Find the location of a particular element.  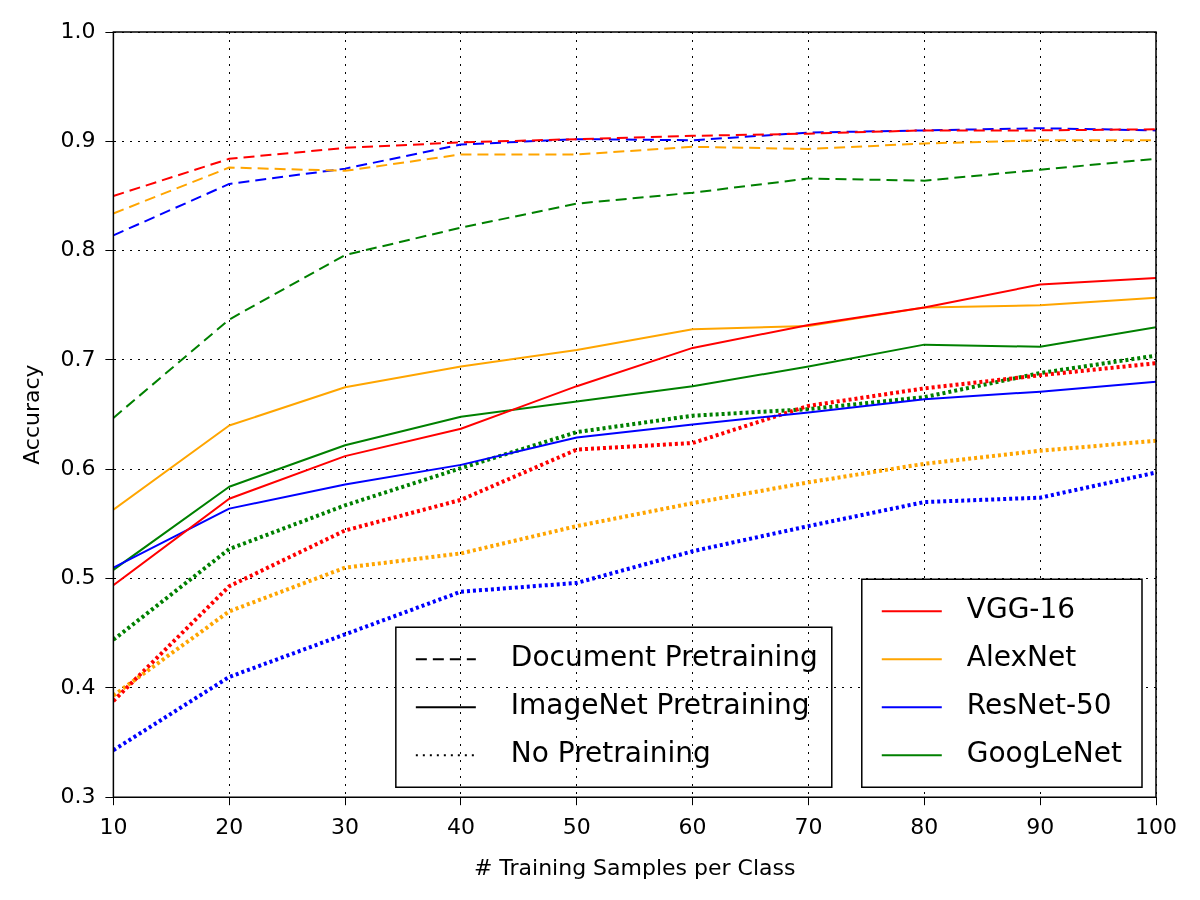

y-tick-label: 0.8 is located at coordinates (78, 249).